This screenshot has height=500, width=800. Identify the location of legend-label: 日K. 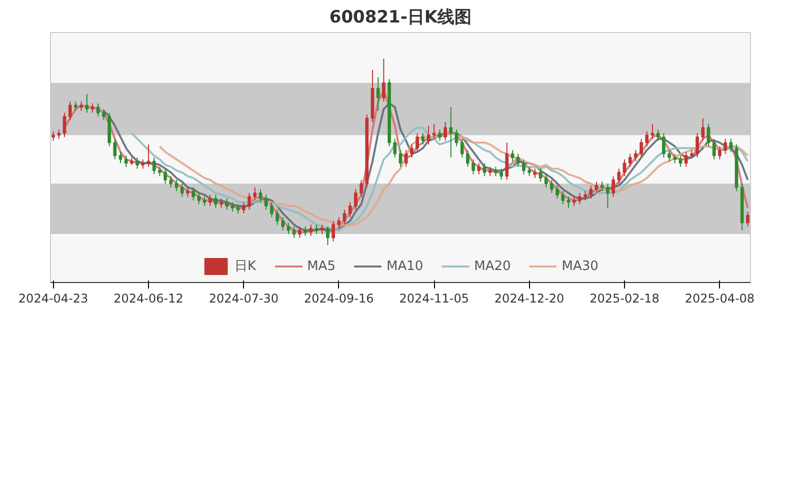
(245, 266).